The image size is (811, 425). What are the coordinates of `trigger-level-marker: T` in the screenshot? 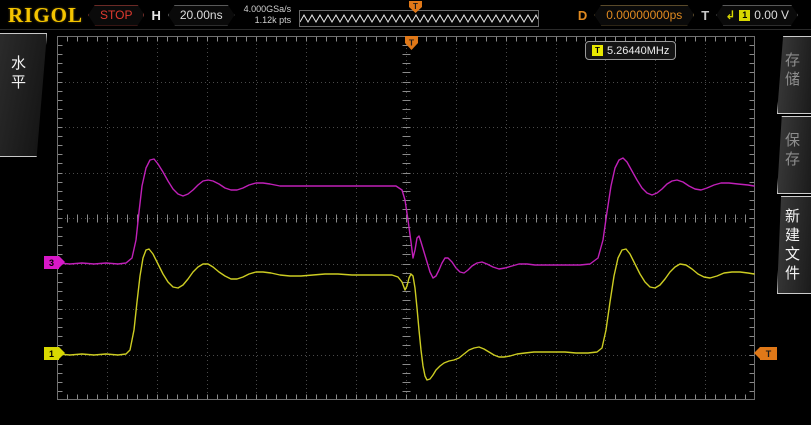 It's located at (765, 353).